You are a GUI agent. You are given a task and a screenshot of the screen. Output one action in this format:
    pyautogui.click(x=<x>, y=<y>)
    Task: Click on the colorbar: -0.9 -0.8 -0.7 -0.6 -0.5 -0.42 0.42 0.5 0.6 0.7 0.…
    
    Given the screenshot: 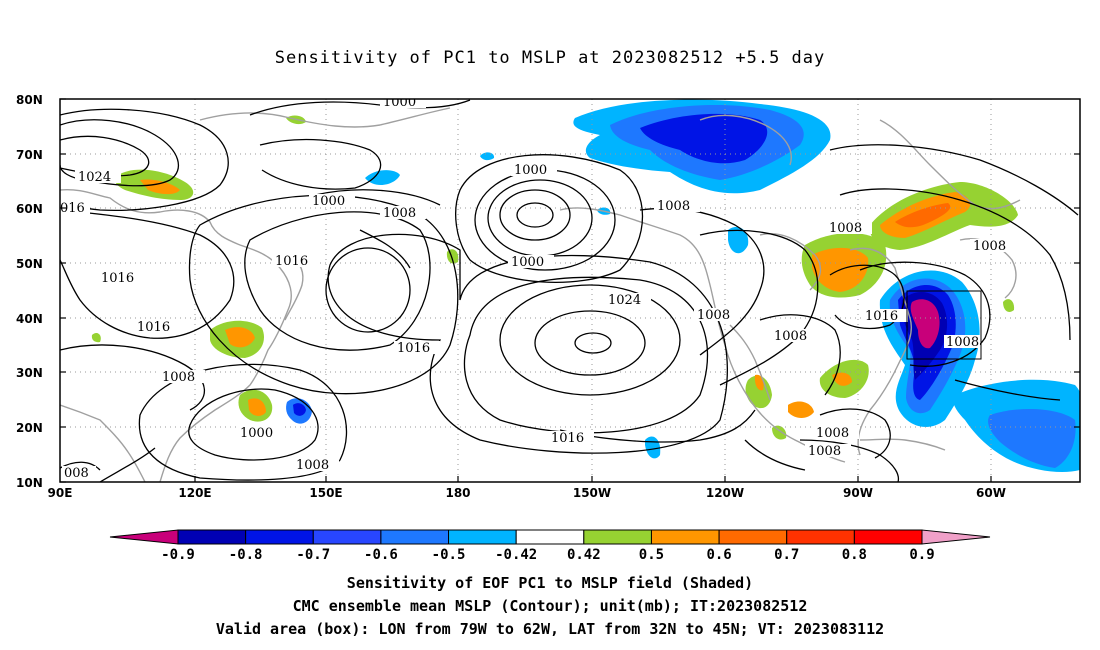 What is the action you would take?
    pyautogui.click(x=550, y=546)
    